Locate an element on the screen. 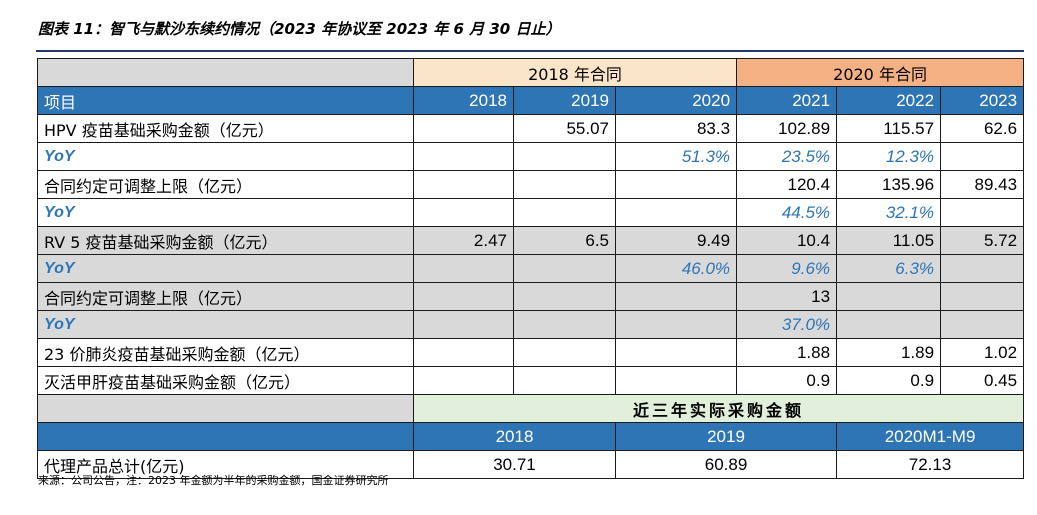 This screenshot has height=515, width=1037. cell-value: 11.05 is located at coordinates (889, 240).